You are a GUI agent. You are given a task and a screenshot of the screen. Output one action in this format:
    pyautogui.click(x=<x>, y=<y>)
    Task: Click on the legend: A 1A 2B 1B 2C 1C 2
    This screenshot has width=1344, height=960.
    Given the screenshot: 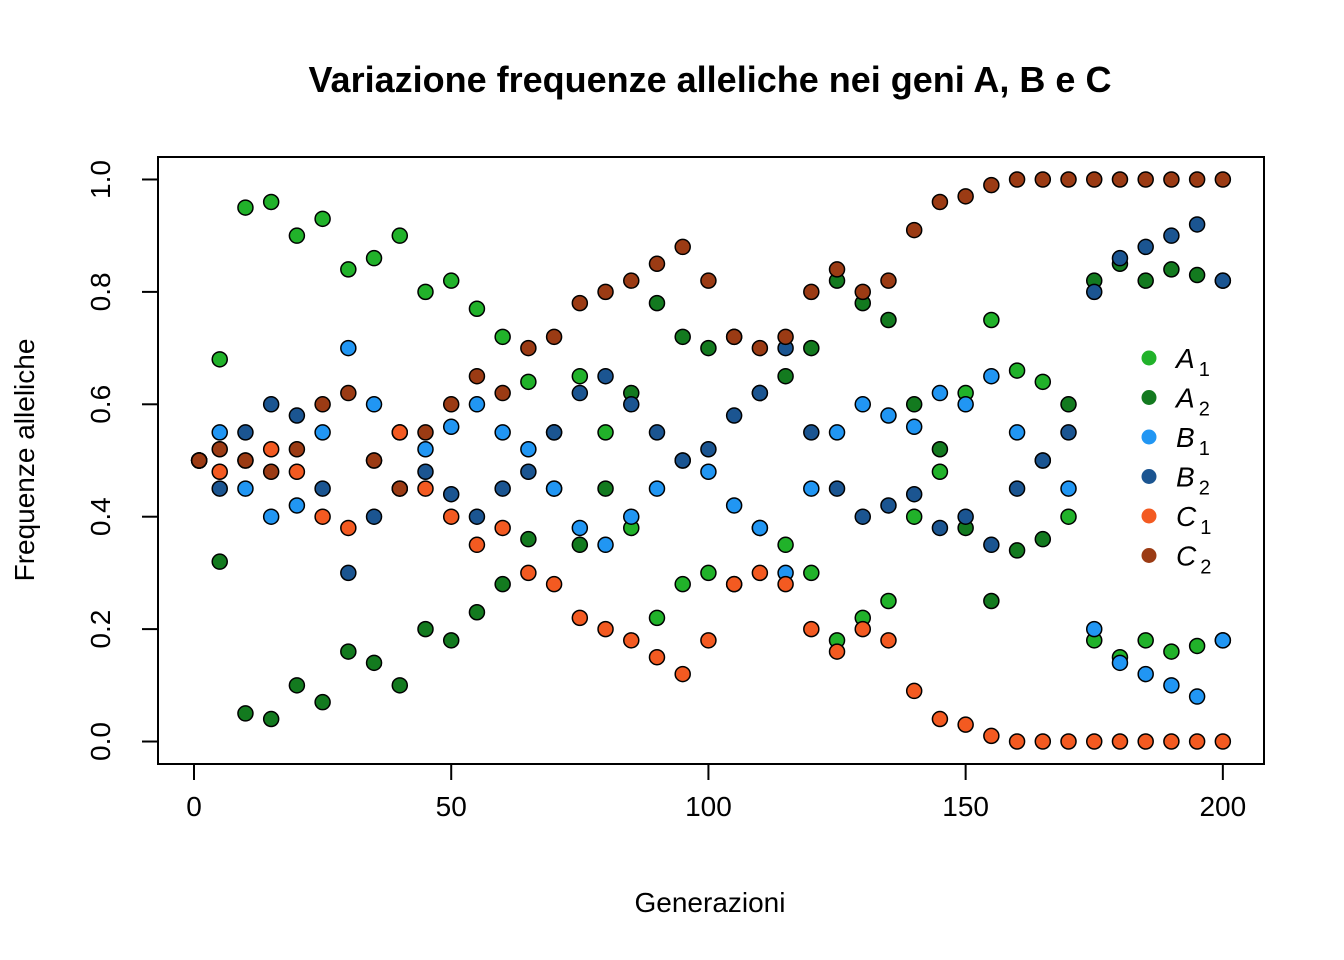 What is the action you would take?
    pyautogui.click(x=1176, y=461)
    